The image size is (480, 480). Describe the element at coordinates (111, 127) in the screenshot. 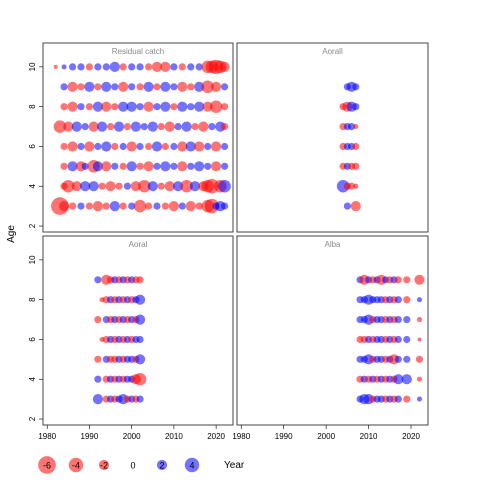

I see `bubble-age7-1995` at that location.